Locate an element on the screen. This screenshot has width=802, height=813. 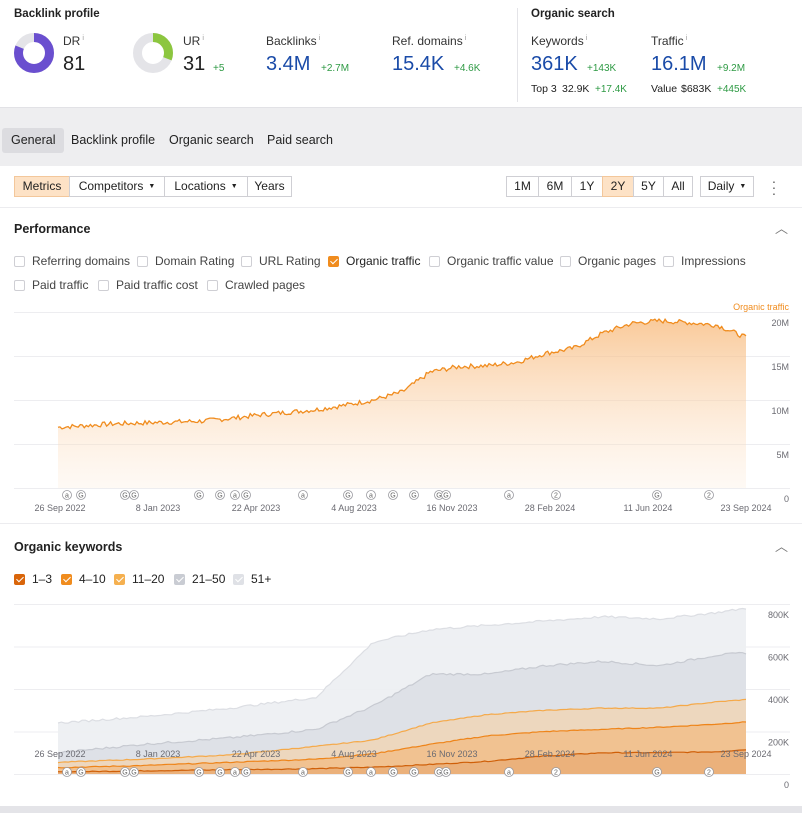
checkbox-crawled-pages: Crawled pages is located at coordinates (256, 285).